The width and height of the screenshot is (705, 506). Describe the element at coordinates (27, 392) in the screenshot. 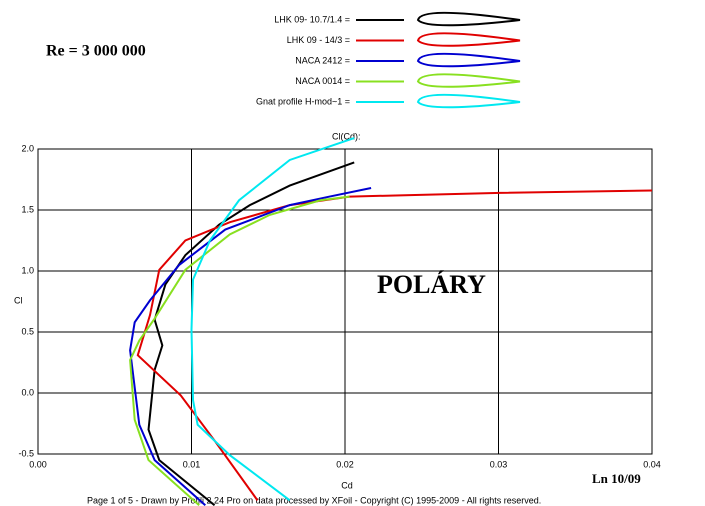

I see `y-tick-label: 0.0` at that location.